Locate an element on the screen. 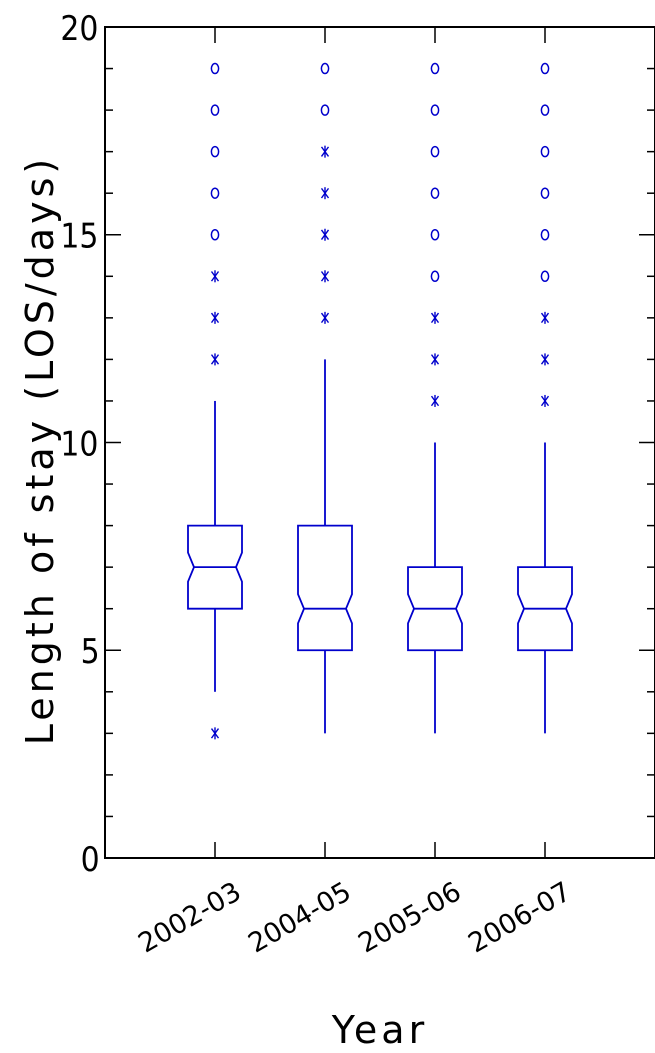 This screenshot has height=1053, width=655. x-axis-title: Year is located at coordinates (379, 1030).